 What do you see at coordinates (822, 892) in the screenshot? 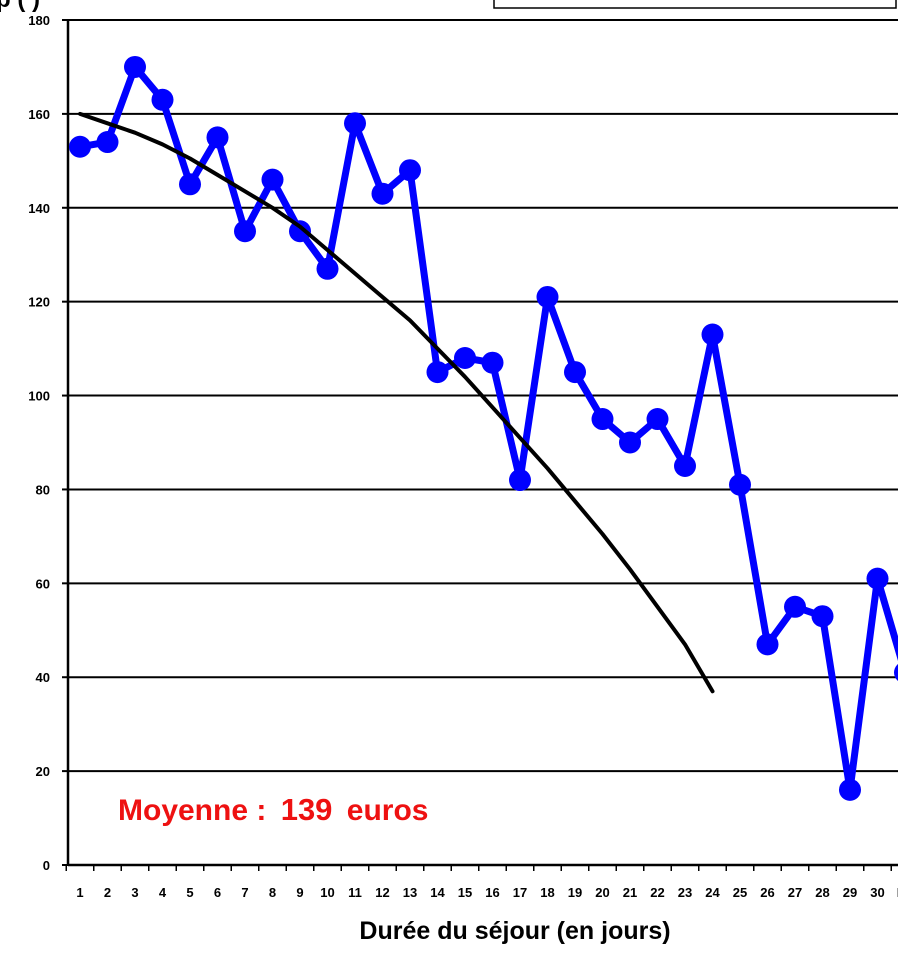
I see `x-tick-label-28: 28` at bounding box center [822, 892].